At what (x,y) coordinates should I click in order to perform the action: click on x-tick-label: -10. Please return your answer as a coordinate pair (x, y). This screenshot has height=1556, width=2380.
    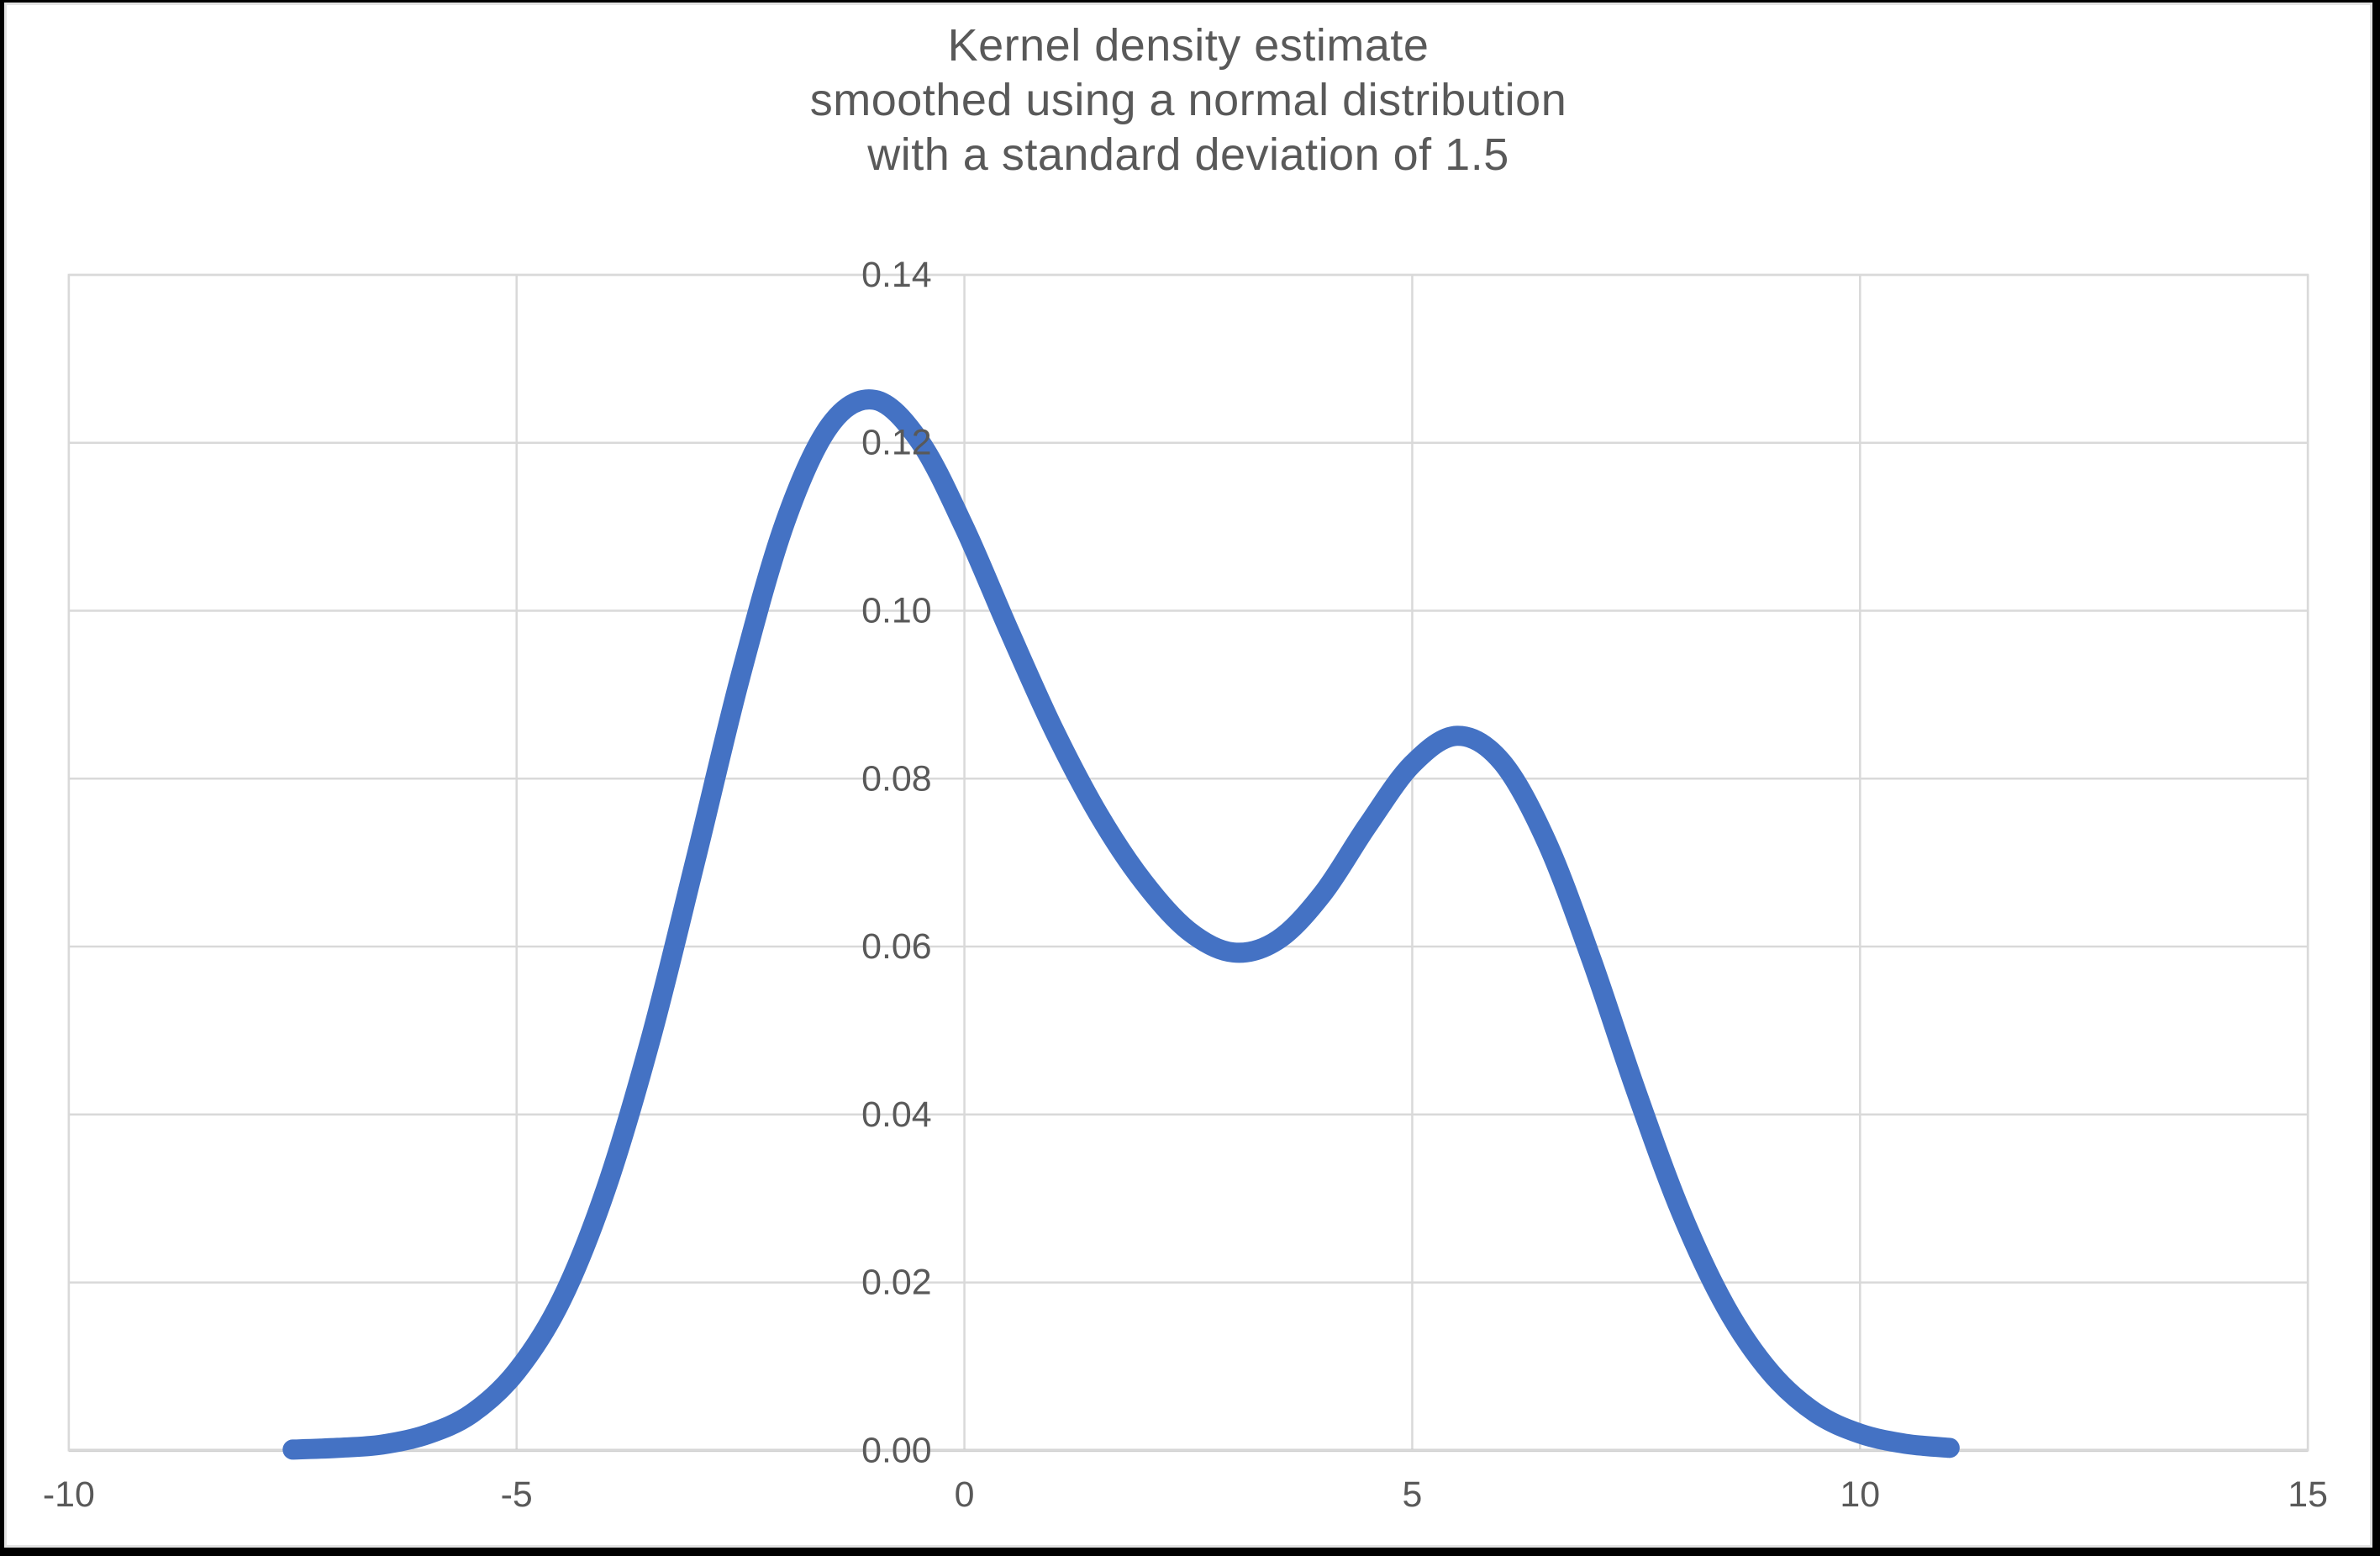
    Looking at the image, I should click on (69, 1494).